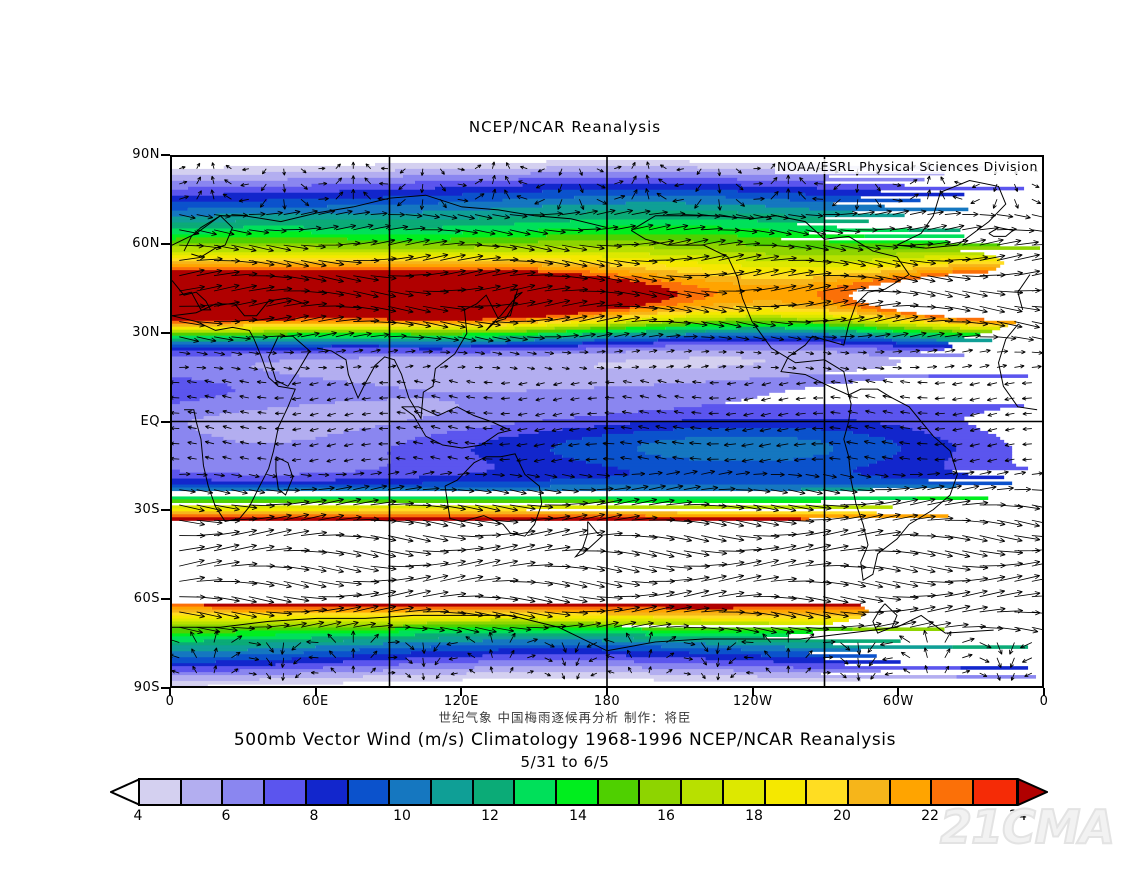 This screenshot has width=1130, height=874. I want to click on colorbar-tick-label: 12, so click(490, 816).